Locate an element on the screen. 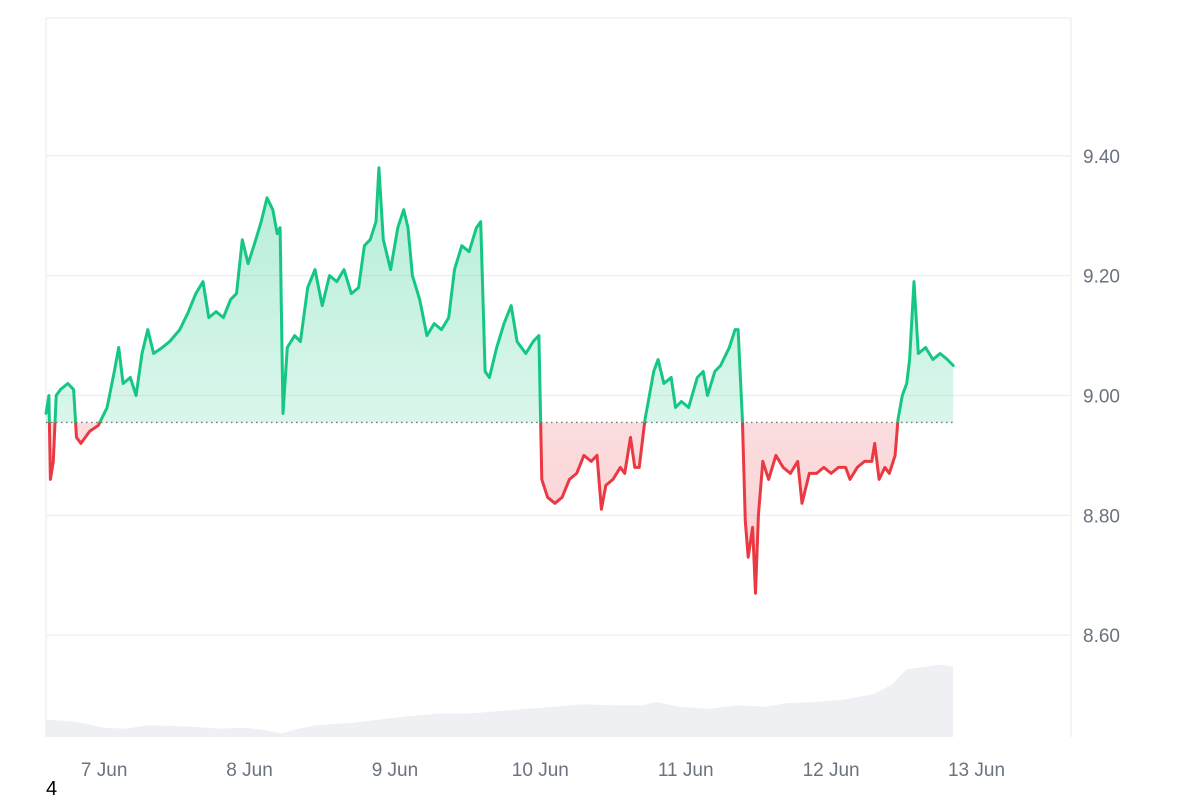 Image resolution: width=1200 pixels, height=801 pixels. x-tick-label-5: 12 Jun is located at coordinates (831, 770).